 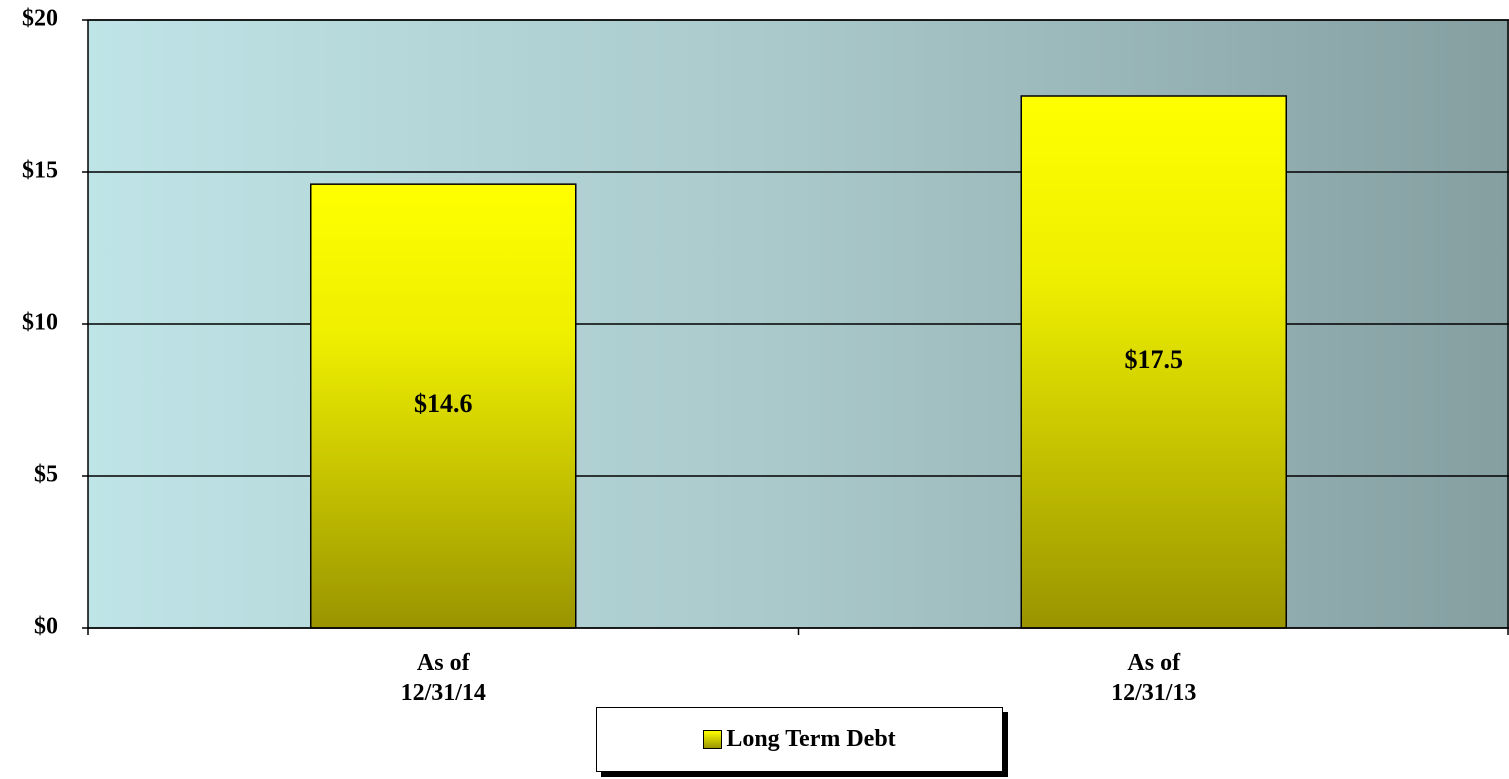 What do you see at coordinates (811, 739) in the screenshot?
I see `legend-label: Long Term Debt` at bounding box center [811, 739].